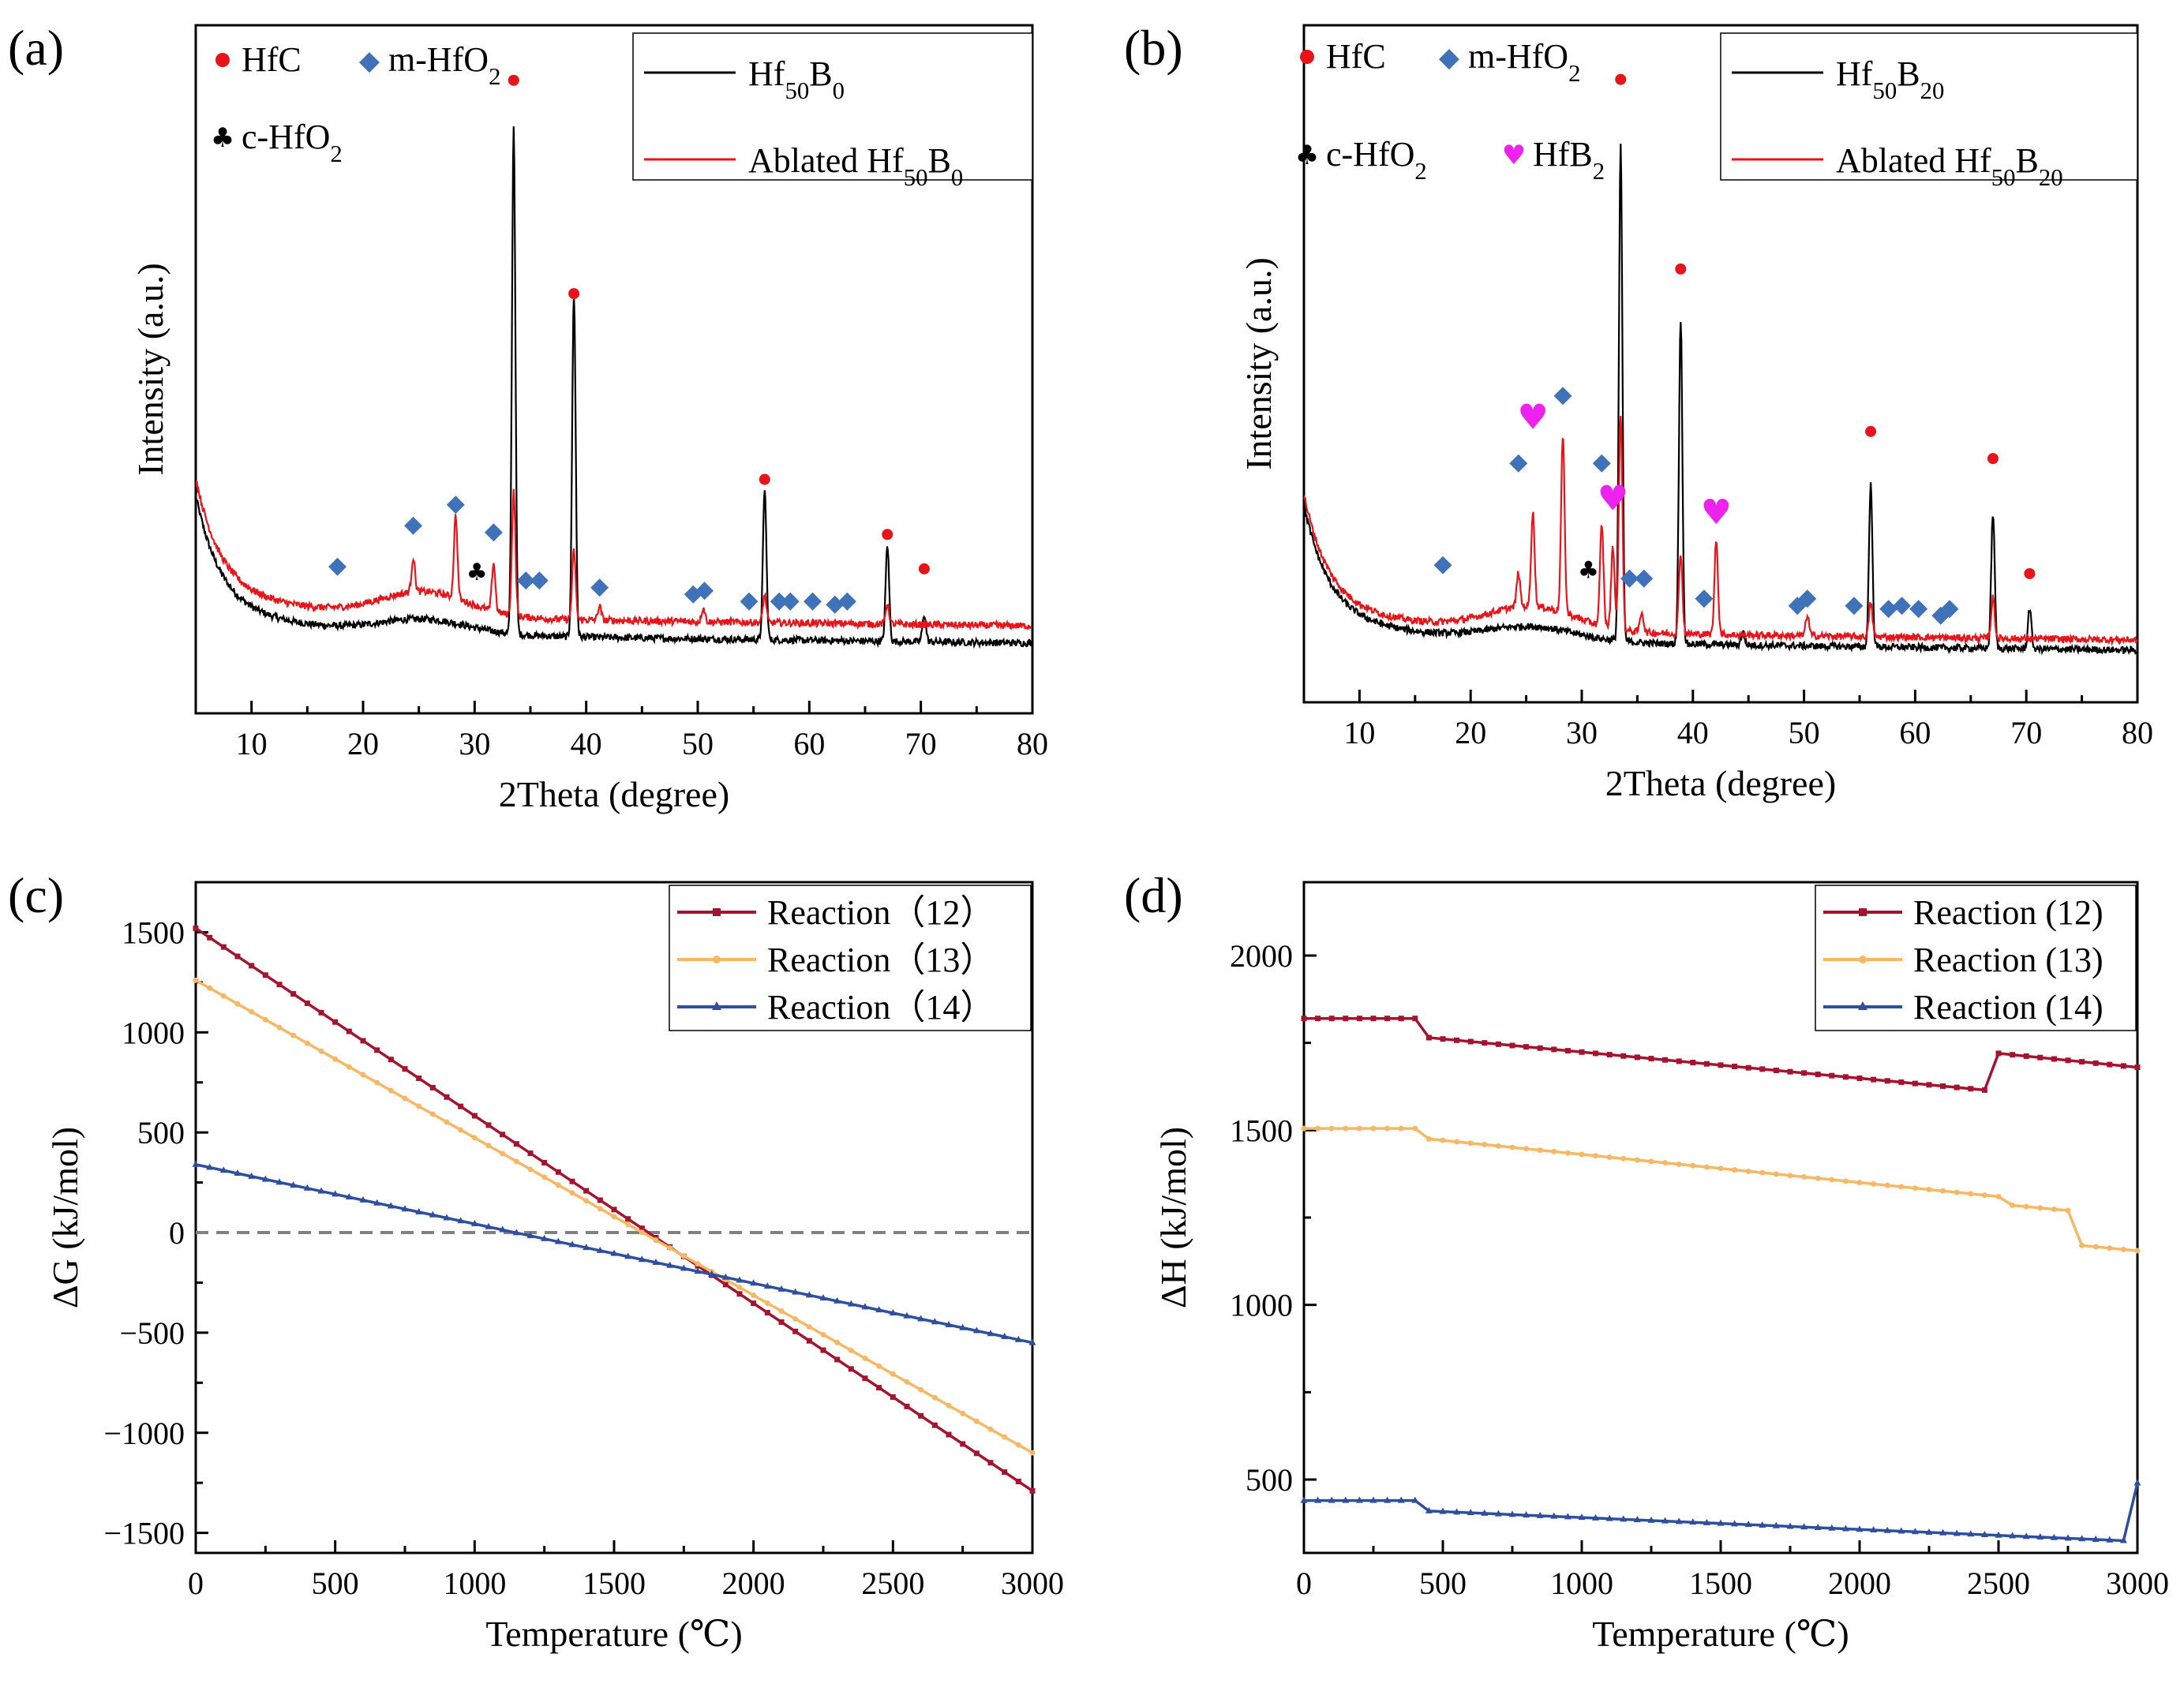 This screenshot has width=2184, height=1691. I want to click on panel-label: (a), so click(36, 48).